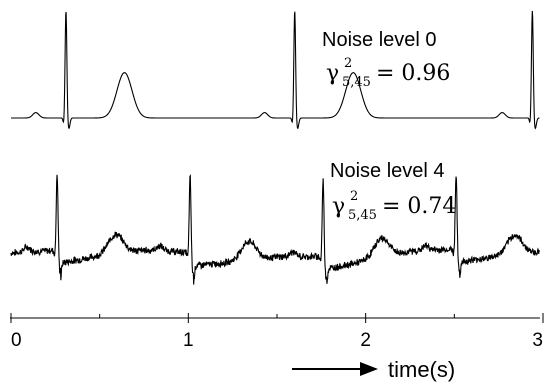 The height and width of the screenshot is (383, 544). What do you see at coordinates (413, 73) in the screenshot?
I see `gamma-value-0: = 0.96` at bounding box center [413, 73].